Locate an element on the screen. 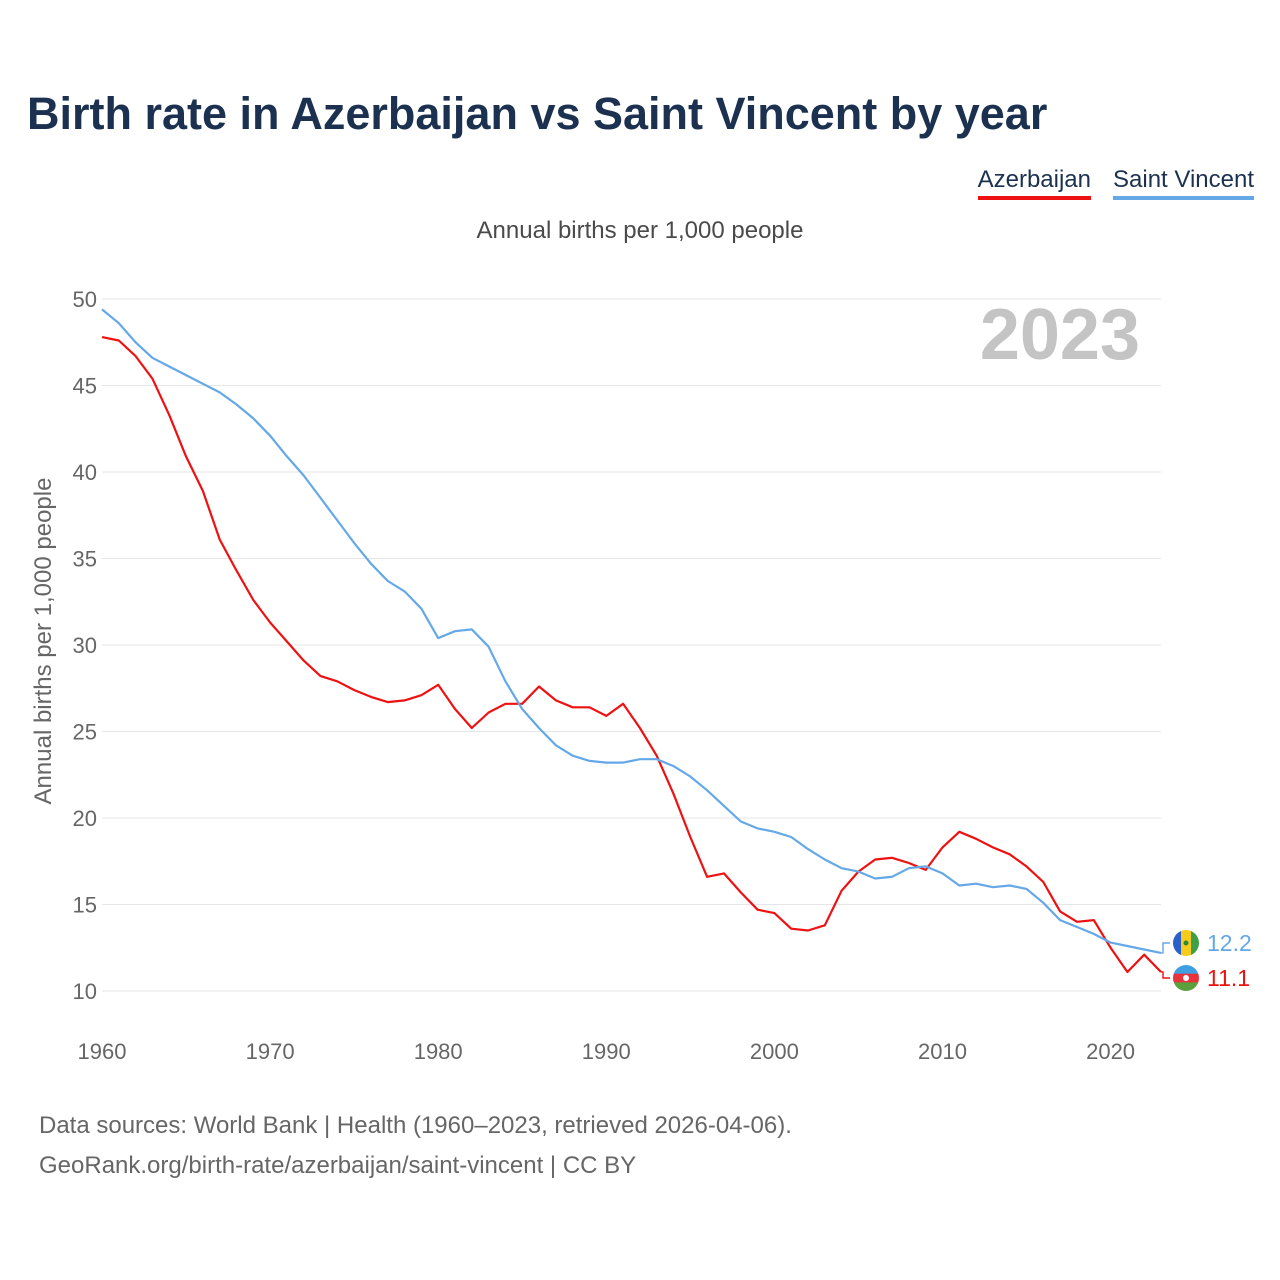  y-tick-label: 30 is located at coordinates (85, 645).